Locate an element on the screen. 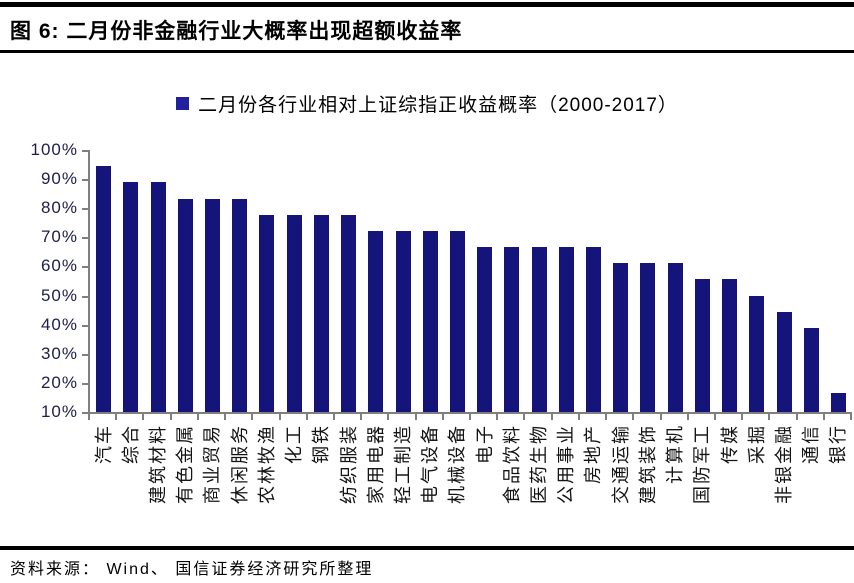  figure-title: 图 6: 二月份非金融行业大概率出现超额收益率 is located at coordinates (236, 31).